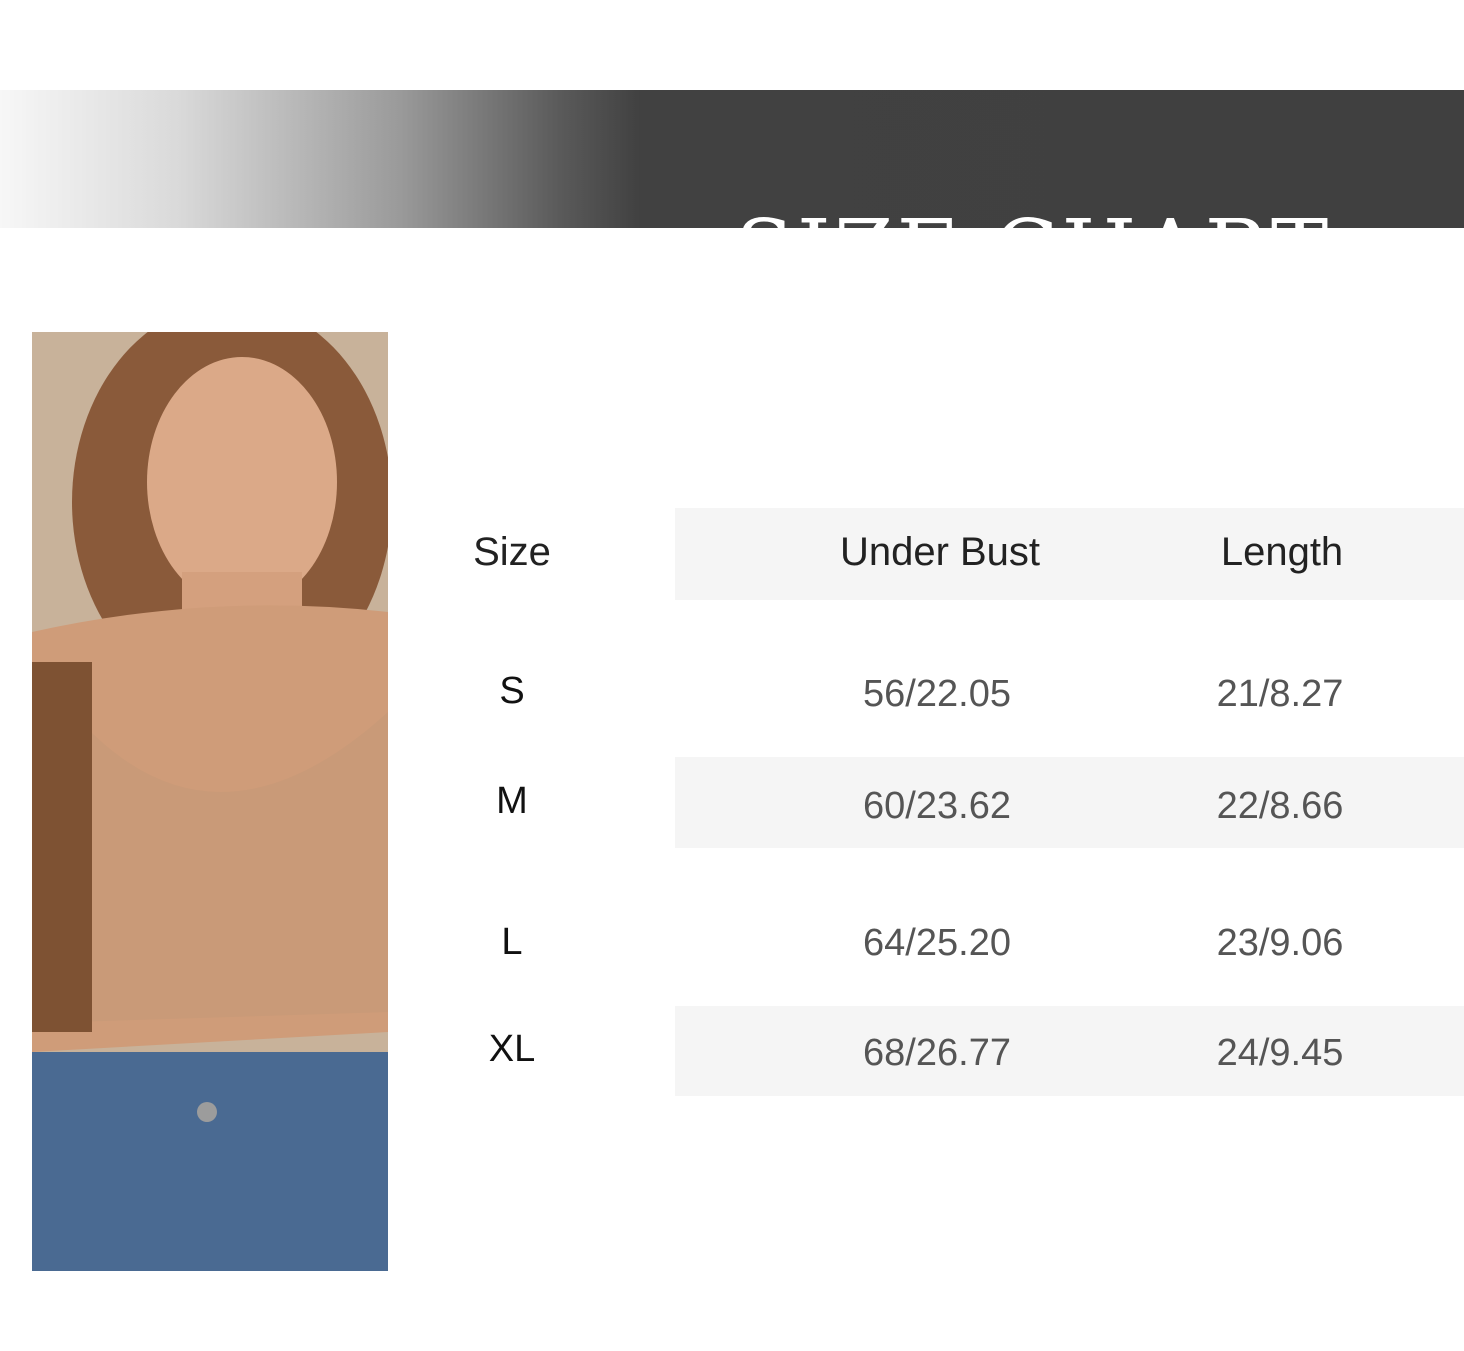 Image resolution: width=1464 pixels, height=1351 pixels. I want to click on row-band-xl, so click(1069, 1051).